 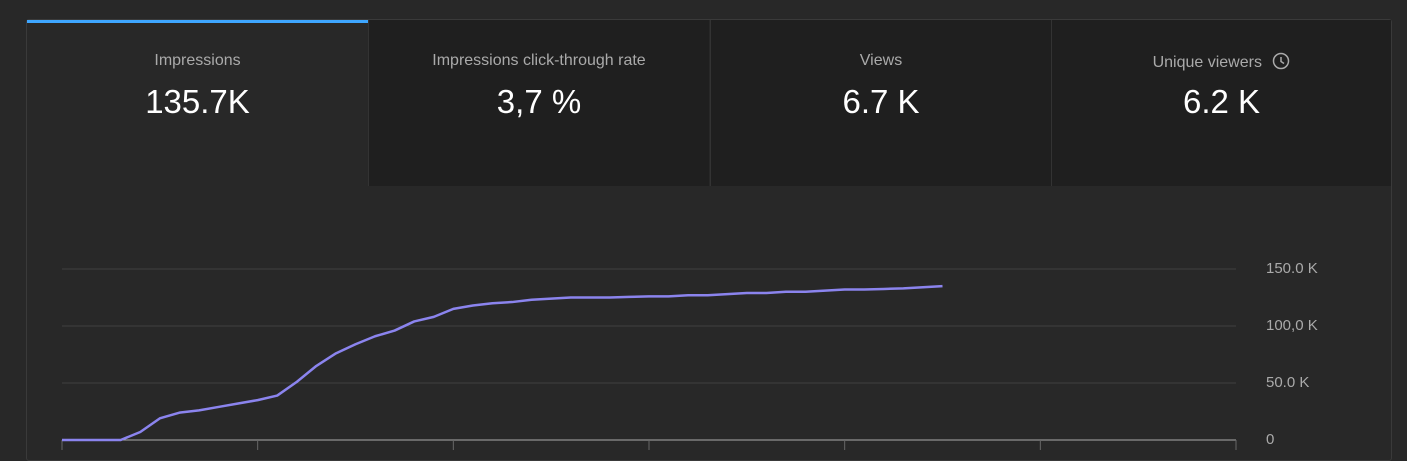 I want to click on metric-value: 6.7 K, so click(x=881, y=101).